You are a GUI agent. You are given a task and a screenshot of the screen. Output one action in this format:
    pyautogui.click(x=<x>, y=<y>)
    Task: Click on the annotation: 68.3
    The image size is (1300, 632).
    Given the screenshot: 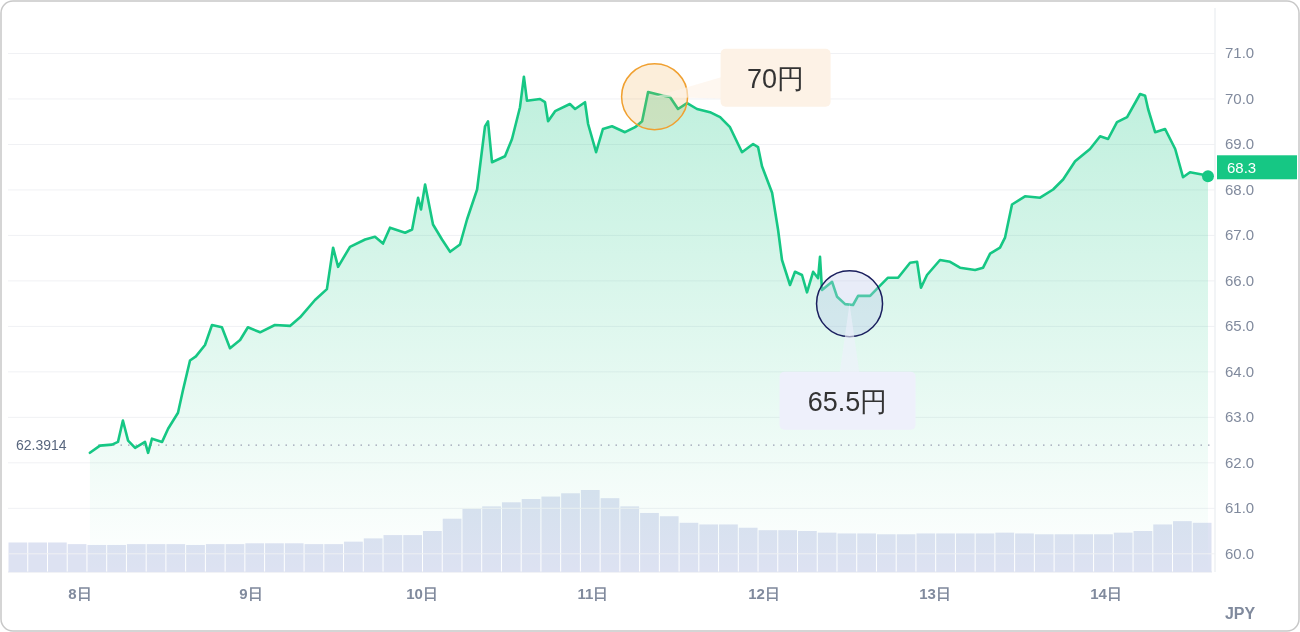 What is the action you would take?
    pyautogui.click(x=1242, y=168)
    